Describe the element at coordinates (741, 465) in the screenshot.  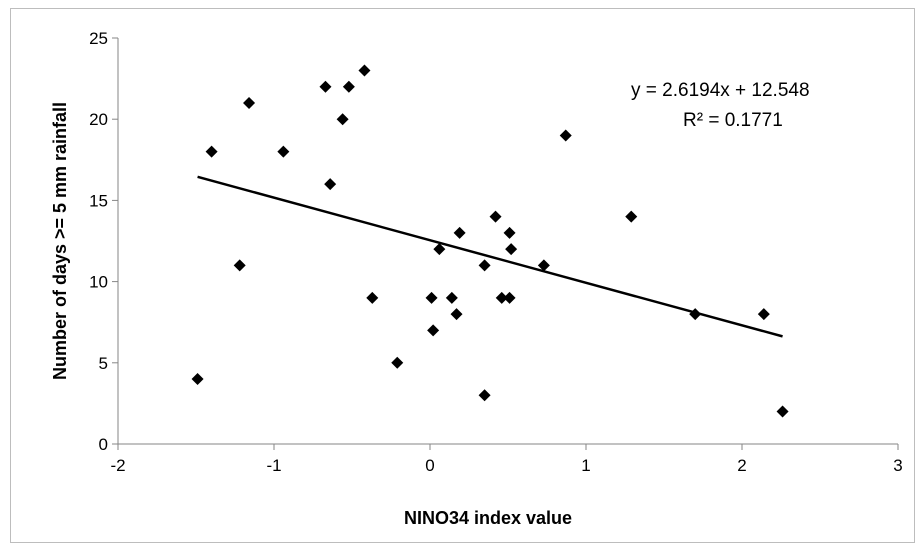
I see `x-tick-label: 2` at that location.